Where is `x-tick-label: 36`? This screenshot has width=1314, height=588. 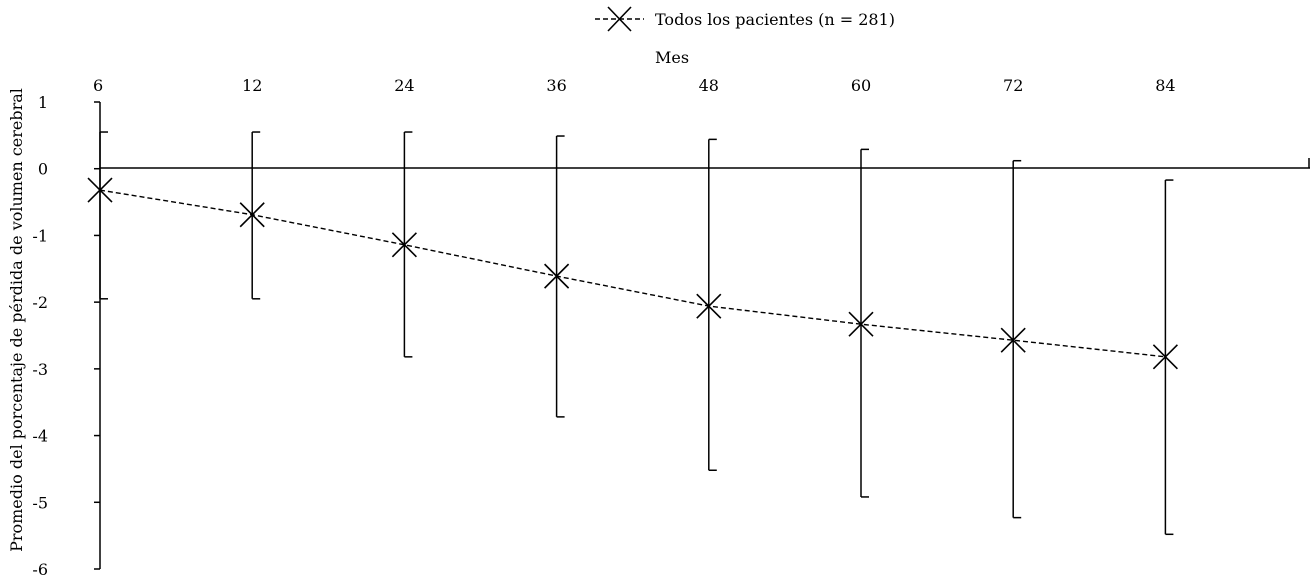 x-tick-label: 36 is located at coordinates (556, 85).